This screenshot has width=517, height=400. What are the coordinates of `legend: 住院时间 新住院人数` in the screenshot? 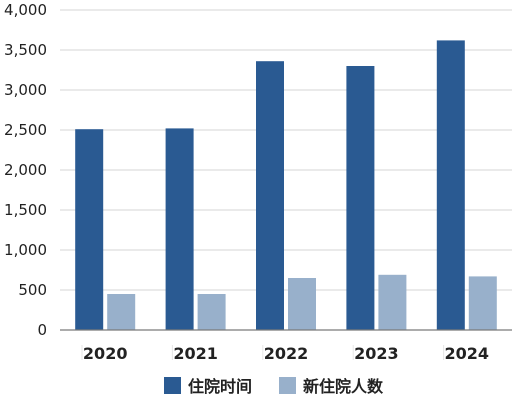 It's located at (274, 386).